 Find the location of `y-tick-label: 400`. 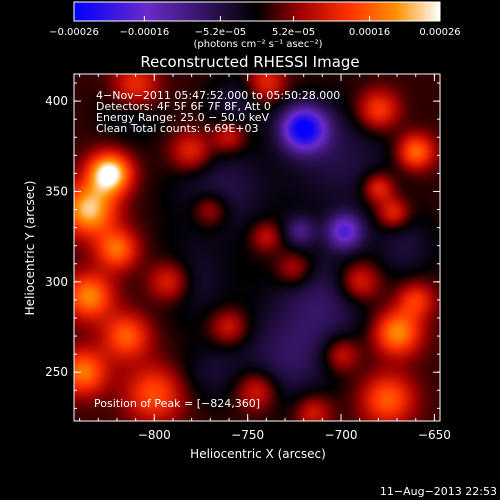

y-tick-label: 400 is located at coordinates (56, 101).